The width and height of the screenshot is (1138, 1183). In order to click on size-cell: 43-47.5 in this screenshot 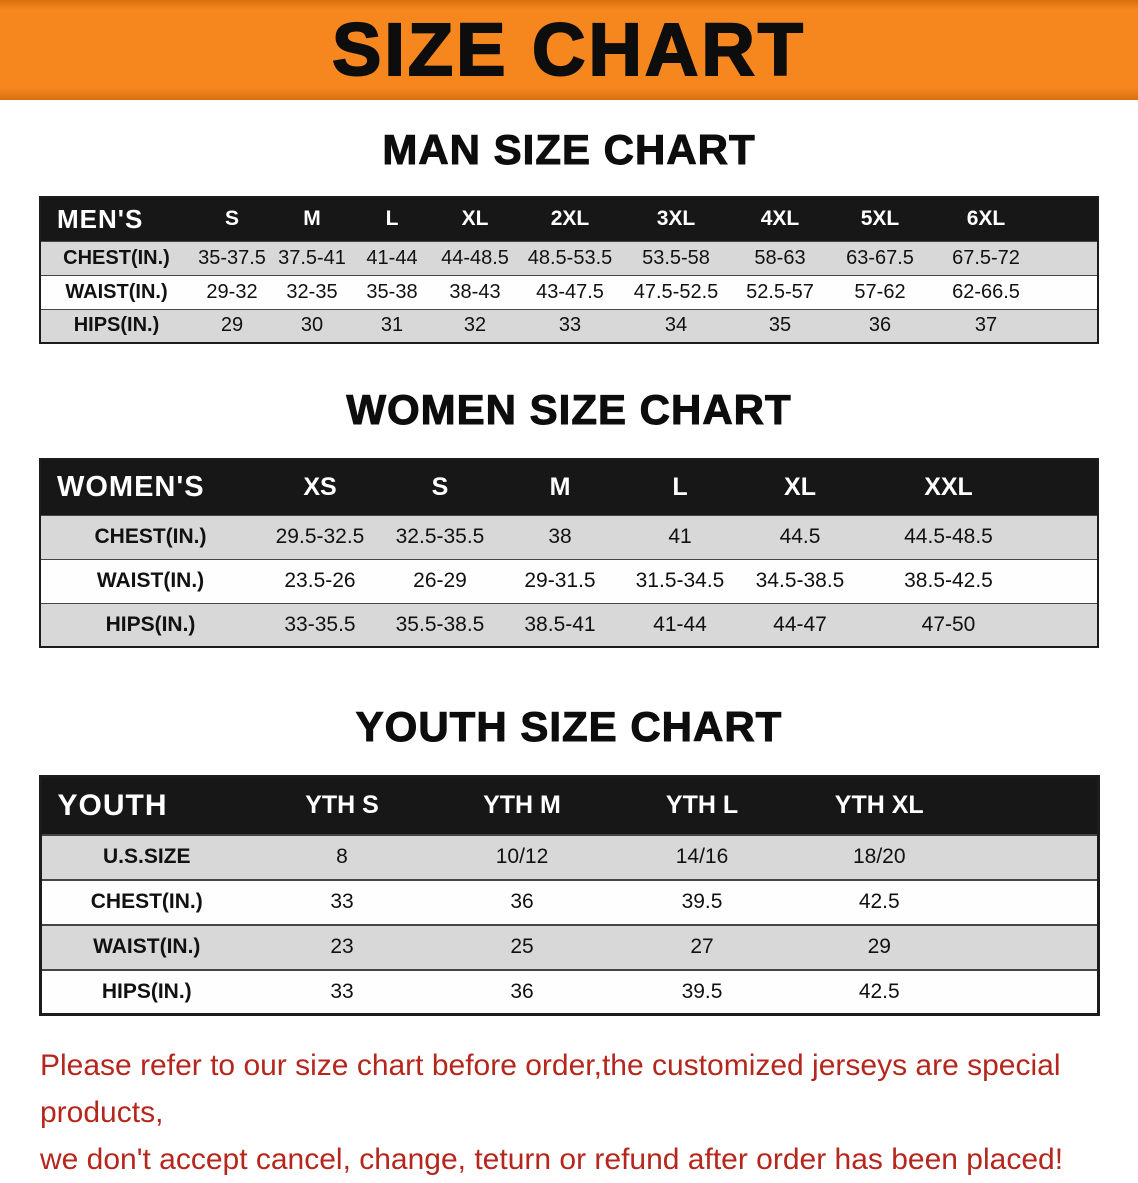, I will do `click(570, 291)`.